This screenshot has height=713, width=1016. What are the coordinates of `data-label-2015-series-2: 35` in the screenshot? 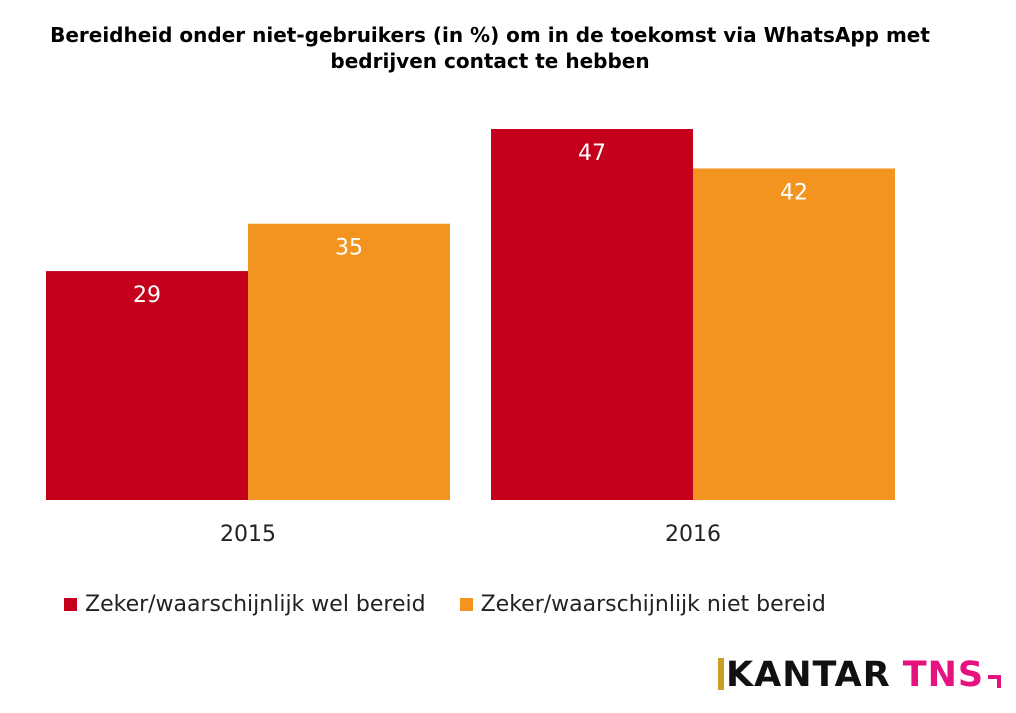 It's located at (349, 248).